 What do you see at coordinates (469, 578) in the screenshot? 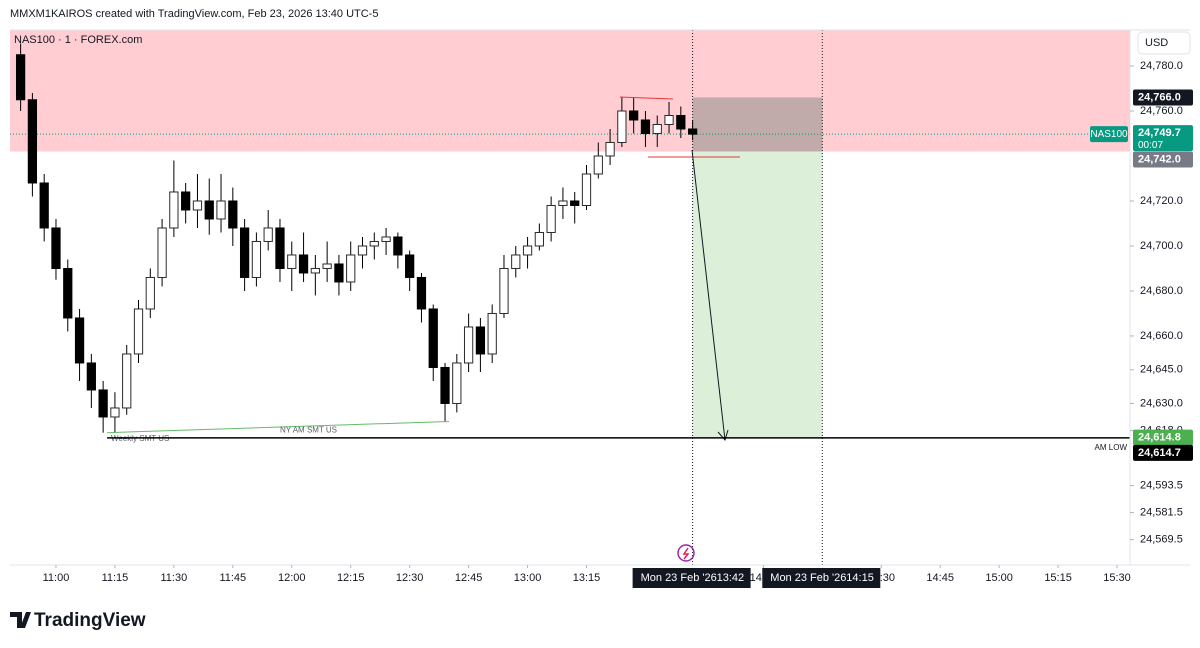
I see `x-tick-label: 12:45` at bounding box center [469, 578].